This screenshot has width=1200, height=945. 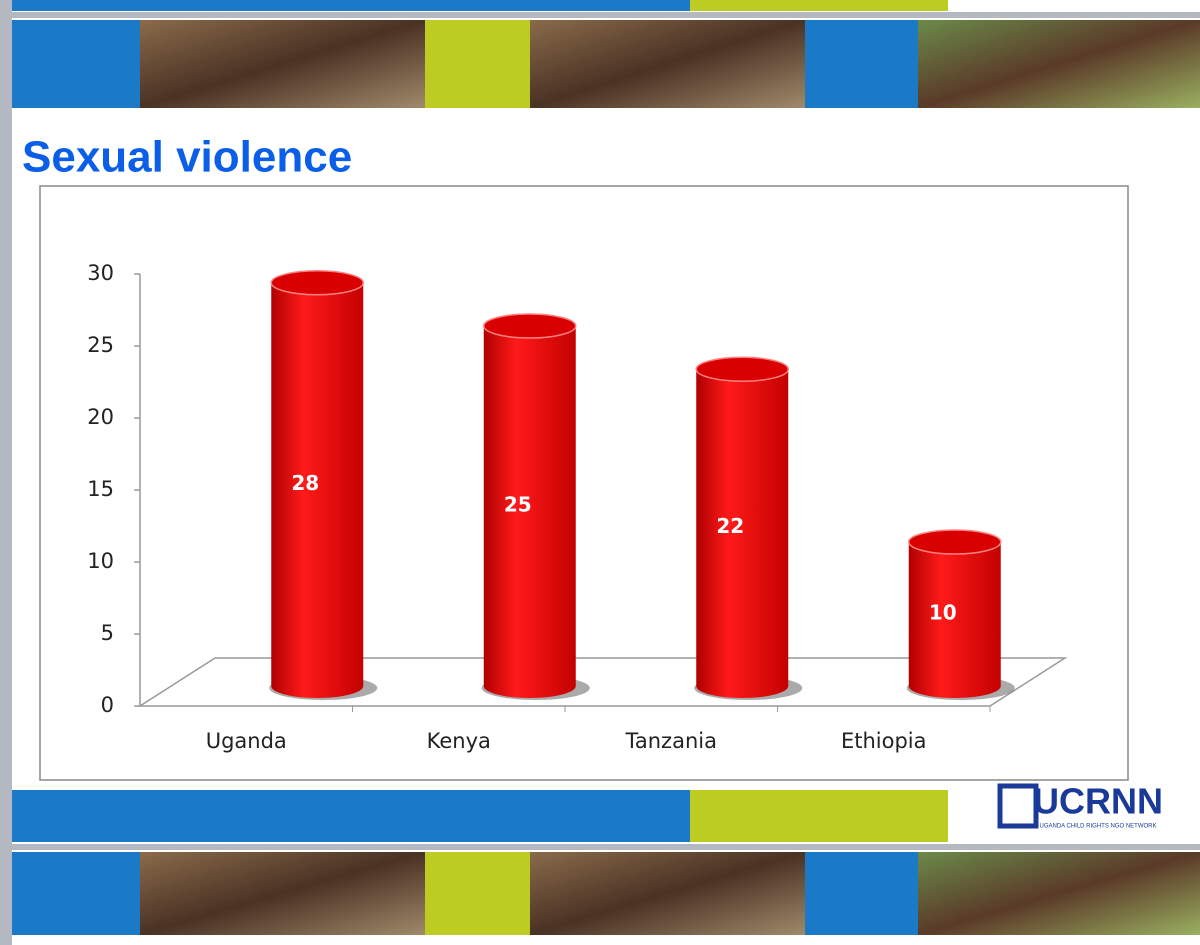 What do you see at coordinates (107, 705) in the screenshot?
I see `y-tick-label: 0` at bounding box center [107, 705].